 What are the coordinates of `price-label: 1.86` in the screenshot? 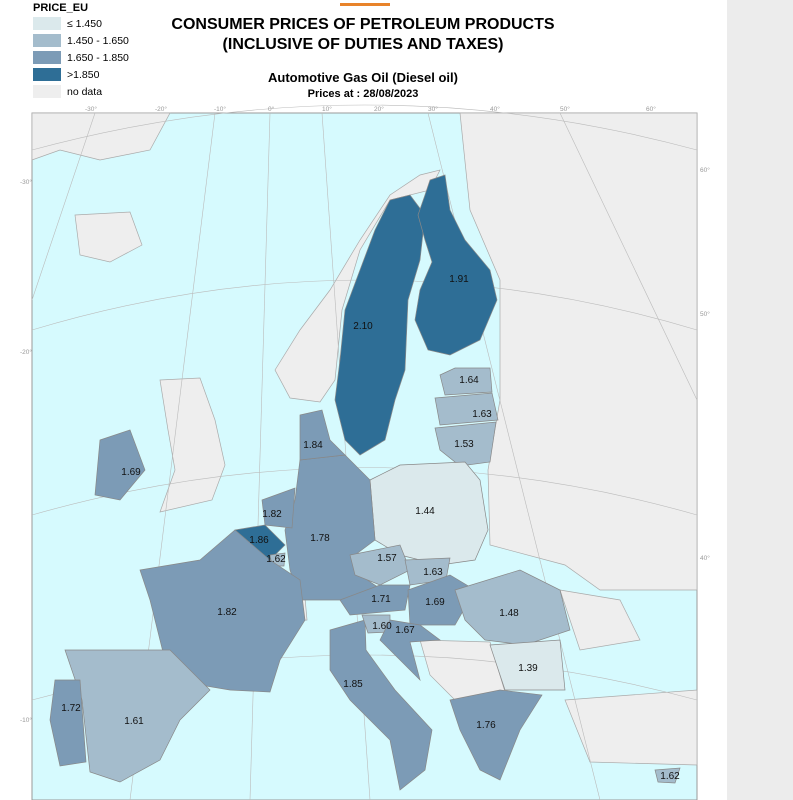 It's located at (259, 540).